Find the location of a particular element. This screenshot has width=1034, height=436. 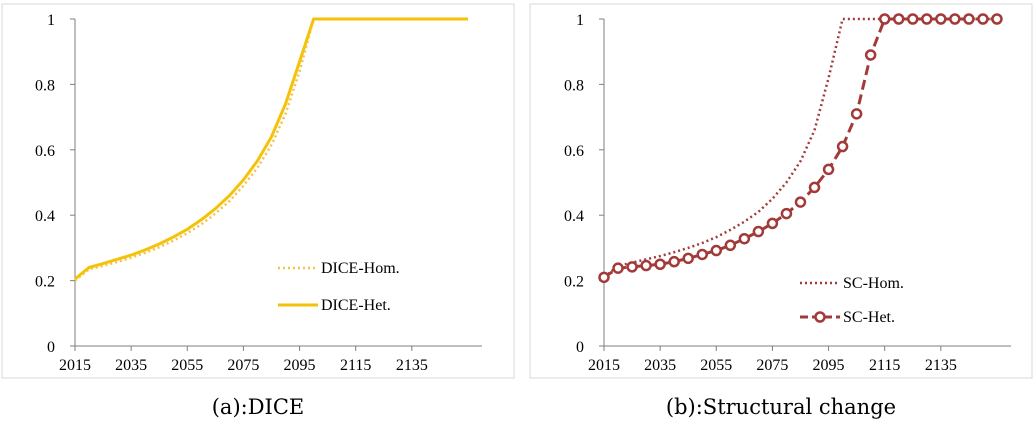

legend-label: DICE-Hom. is located at coordinates (360, 268).